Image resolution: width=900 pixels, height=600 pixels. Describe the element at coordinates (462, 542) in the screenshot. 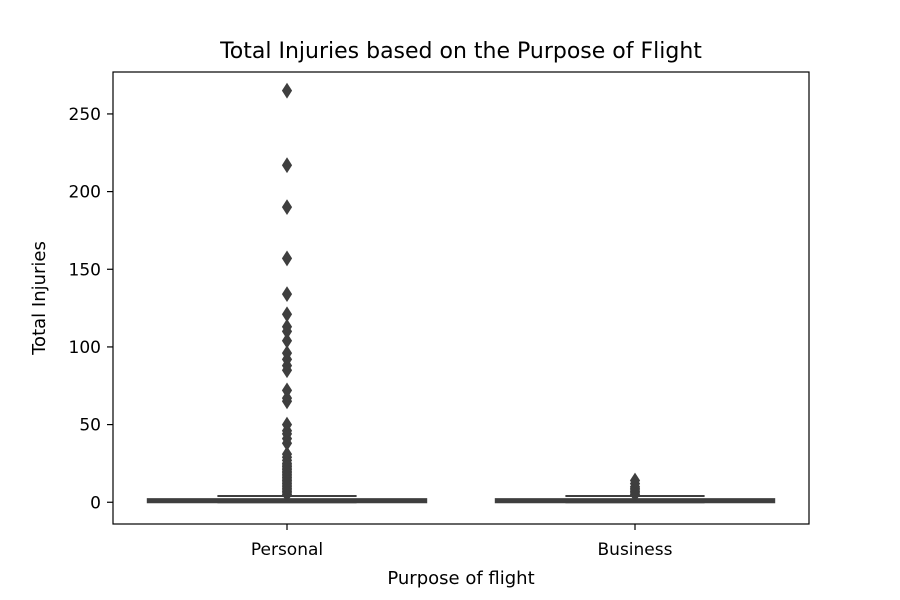

I see `x-axis: Personal Business` at that location.